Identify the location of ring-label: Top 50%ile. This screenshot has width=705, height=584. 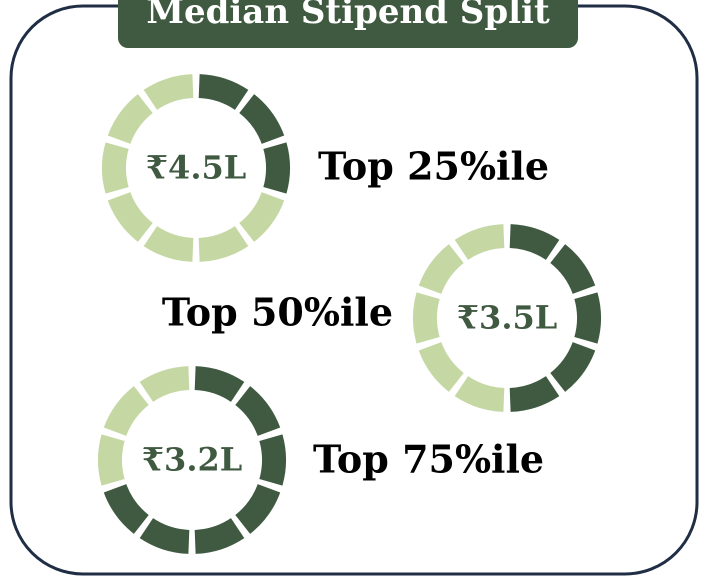
(277, 312).